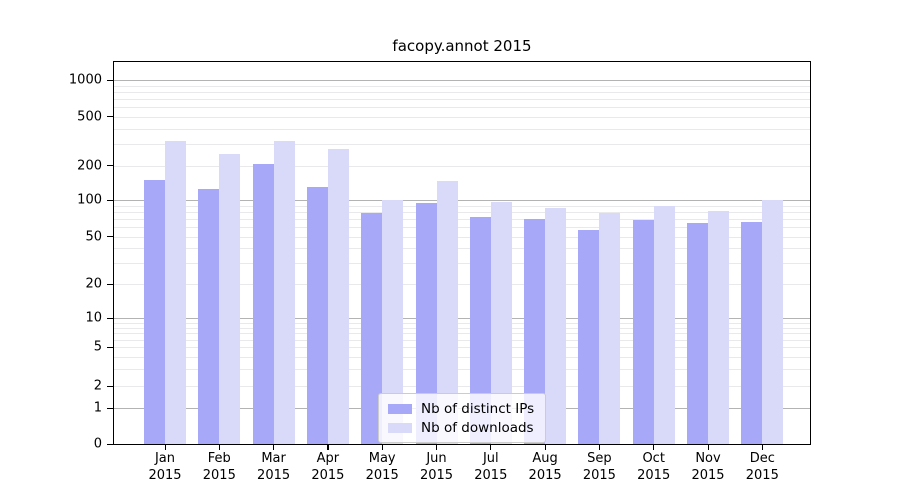  What do you see at coordinates (89, 117) in the screenshot?
I see `y-axis-label-500: 500` at bounding box center [89, 117].